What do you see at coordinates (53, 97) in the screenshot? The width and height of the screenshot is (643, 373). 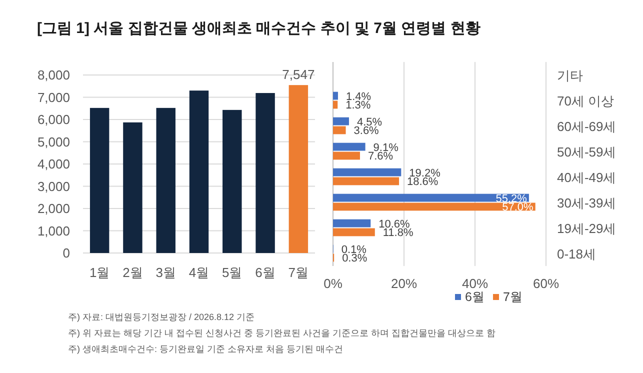 I see `y-tick-label: 7,000` at bounding box center [53, 97].